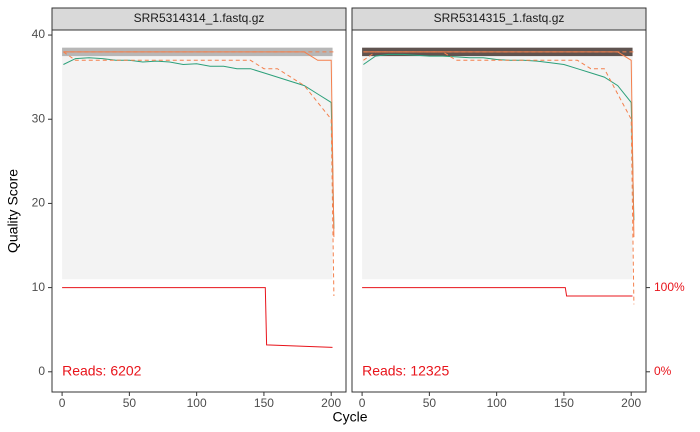  Describe the element at coordinates (199, 18) in the screenshot. I see `facet-title: SRR5314314_1.fastq.gz` at that location.